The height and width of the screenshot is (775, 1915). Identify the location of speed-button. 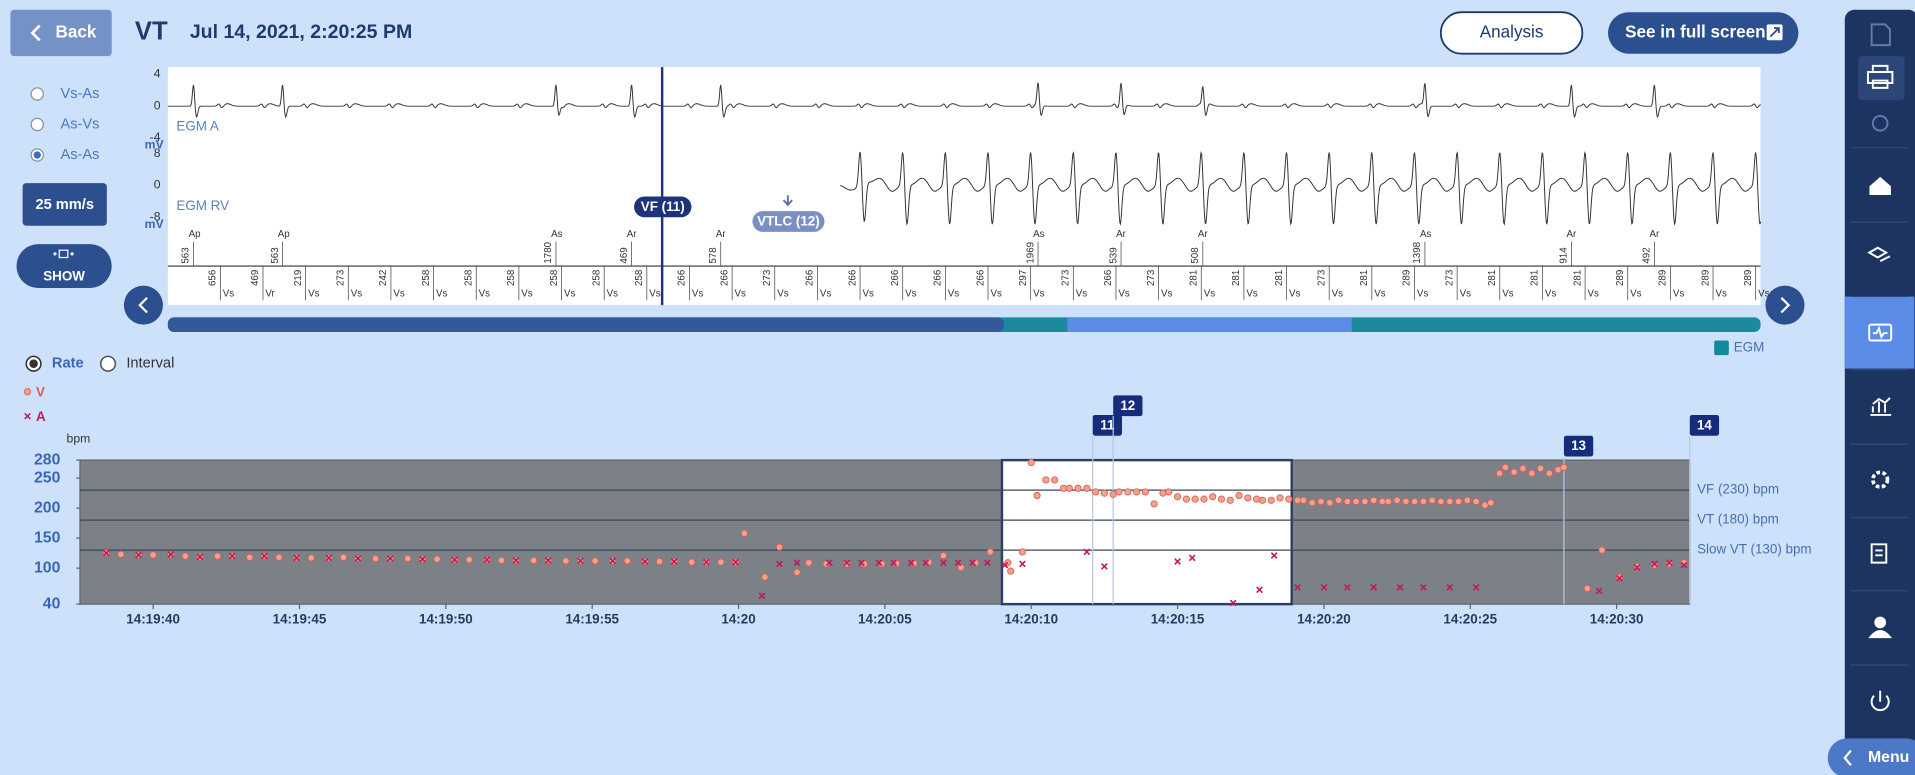
(64, 204).